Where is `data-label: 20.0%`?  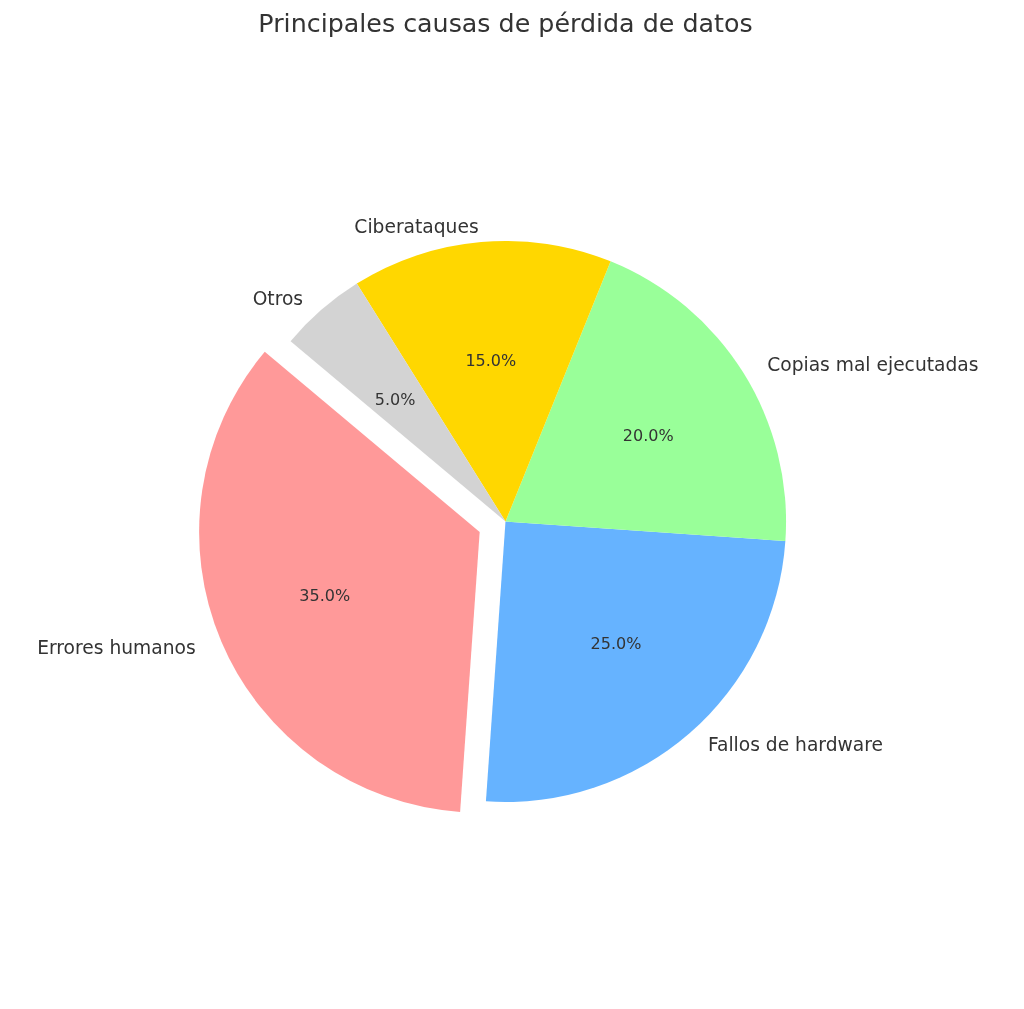
data-label: 20.0% is located at coordinates (648, 436).